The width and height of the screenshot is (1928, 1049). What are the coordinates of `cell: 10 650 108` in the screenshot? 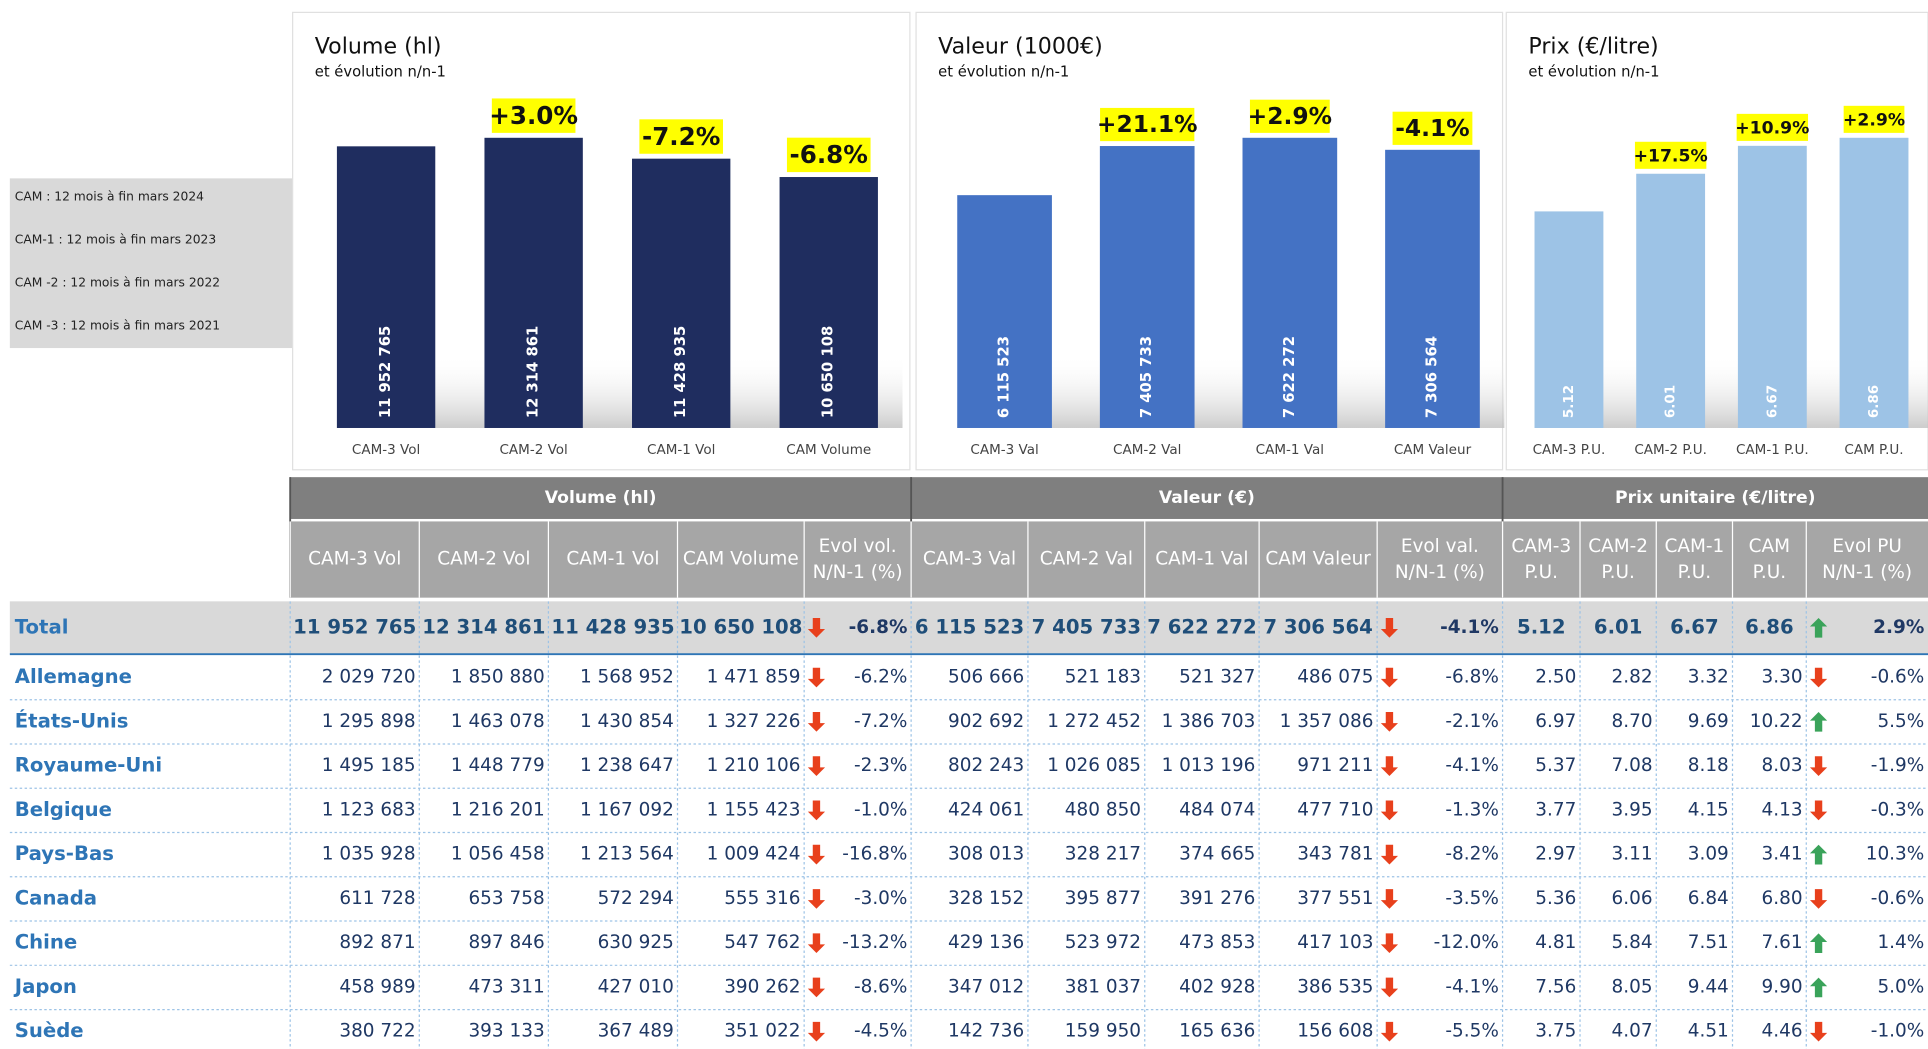 It's located at (740, 626).